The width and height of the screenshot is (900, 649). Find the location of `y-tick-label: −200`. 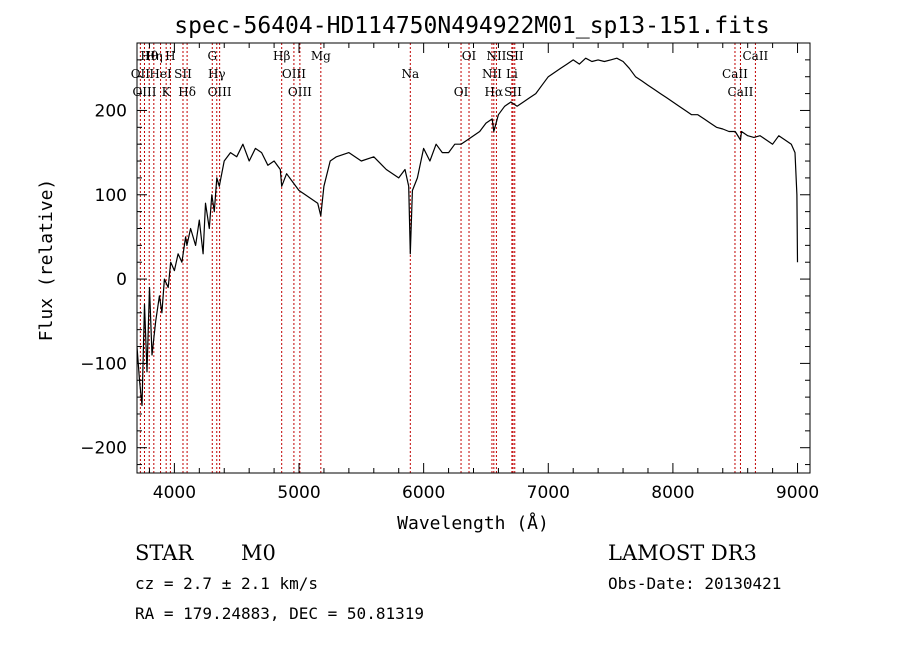

y-tick-label: −200 is located at coordinates (103, 449).